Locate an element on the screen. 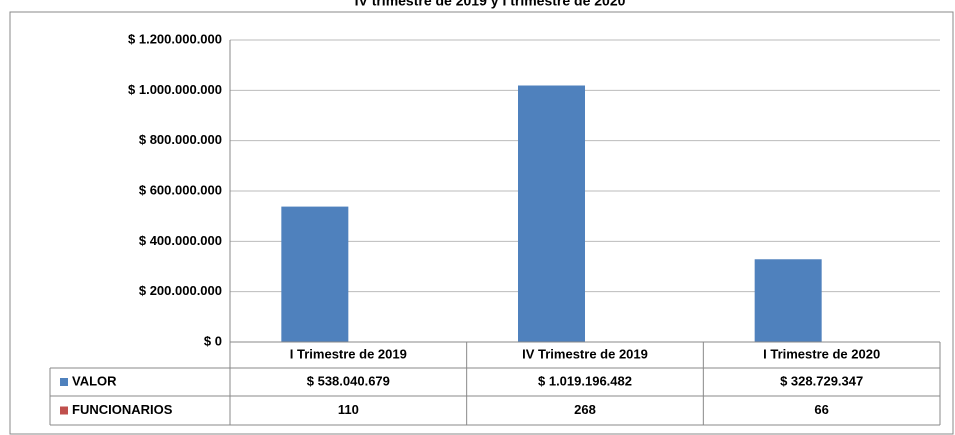  table-cell: $ 1.019.196.482 is located at coordinates (585, 380).